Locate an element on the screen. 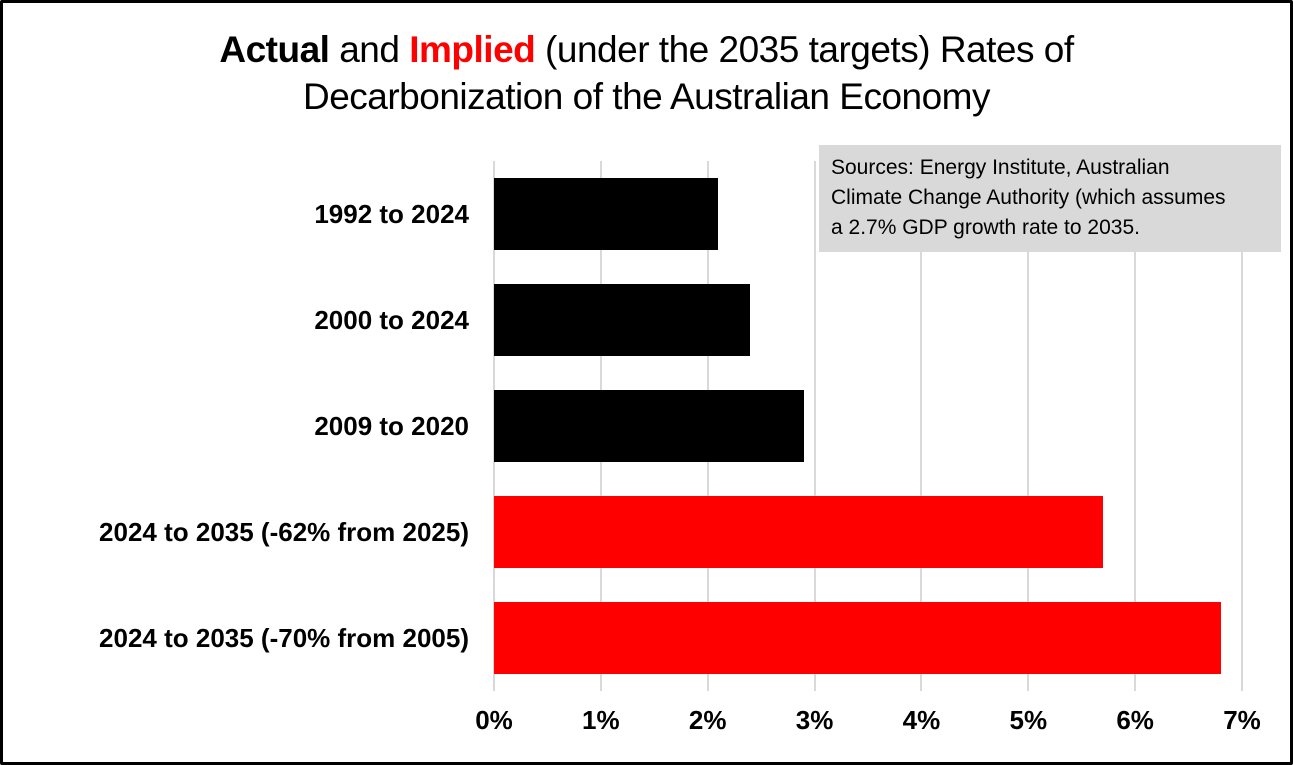 The image size is (1293, 765). source-note-line: a 2.7% GDP growth rate to 2035. is located at coordinates (985, 227).